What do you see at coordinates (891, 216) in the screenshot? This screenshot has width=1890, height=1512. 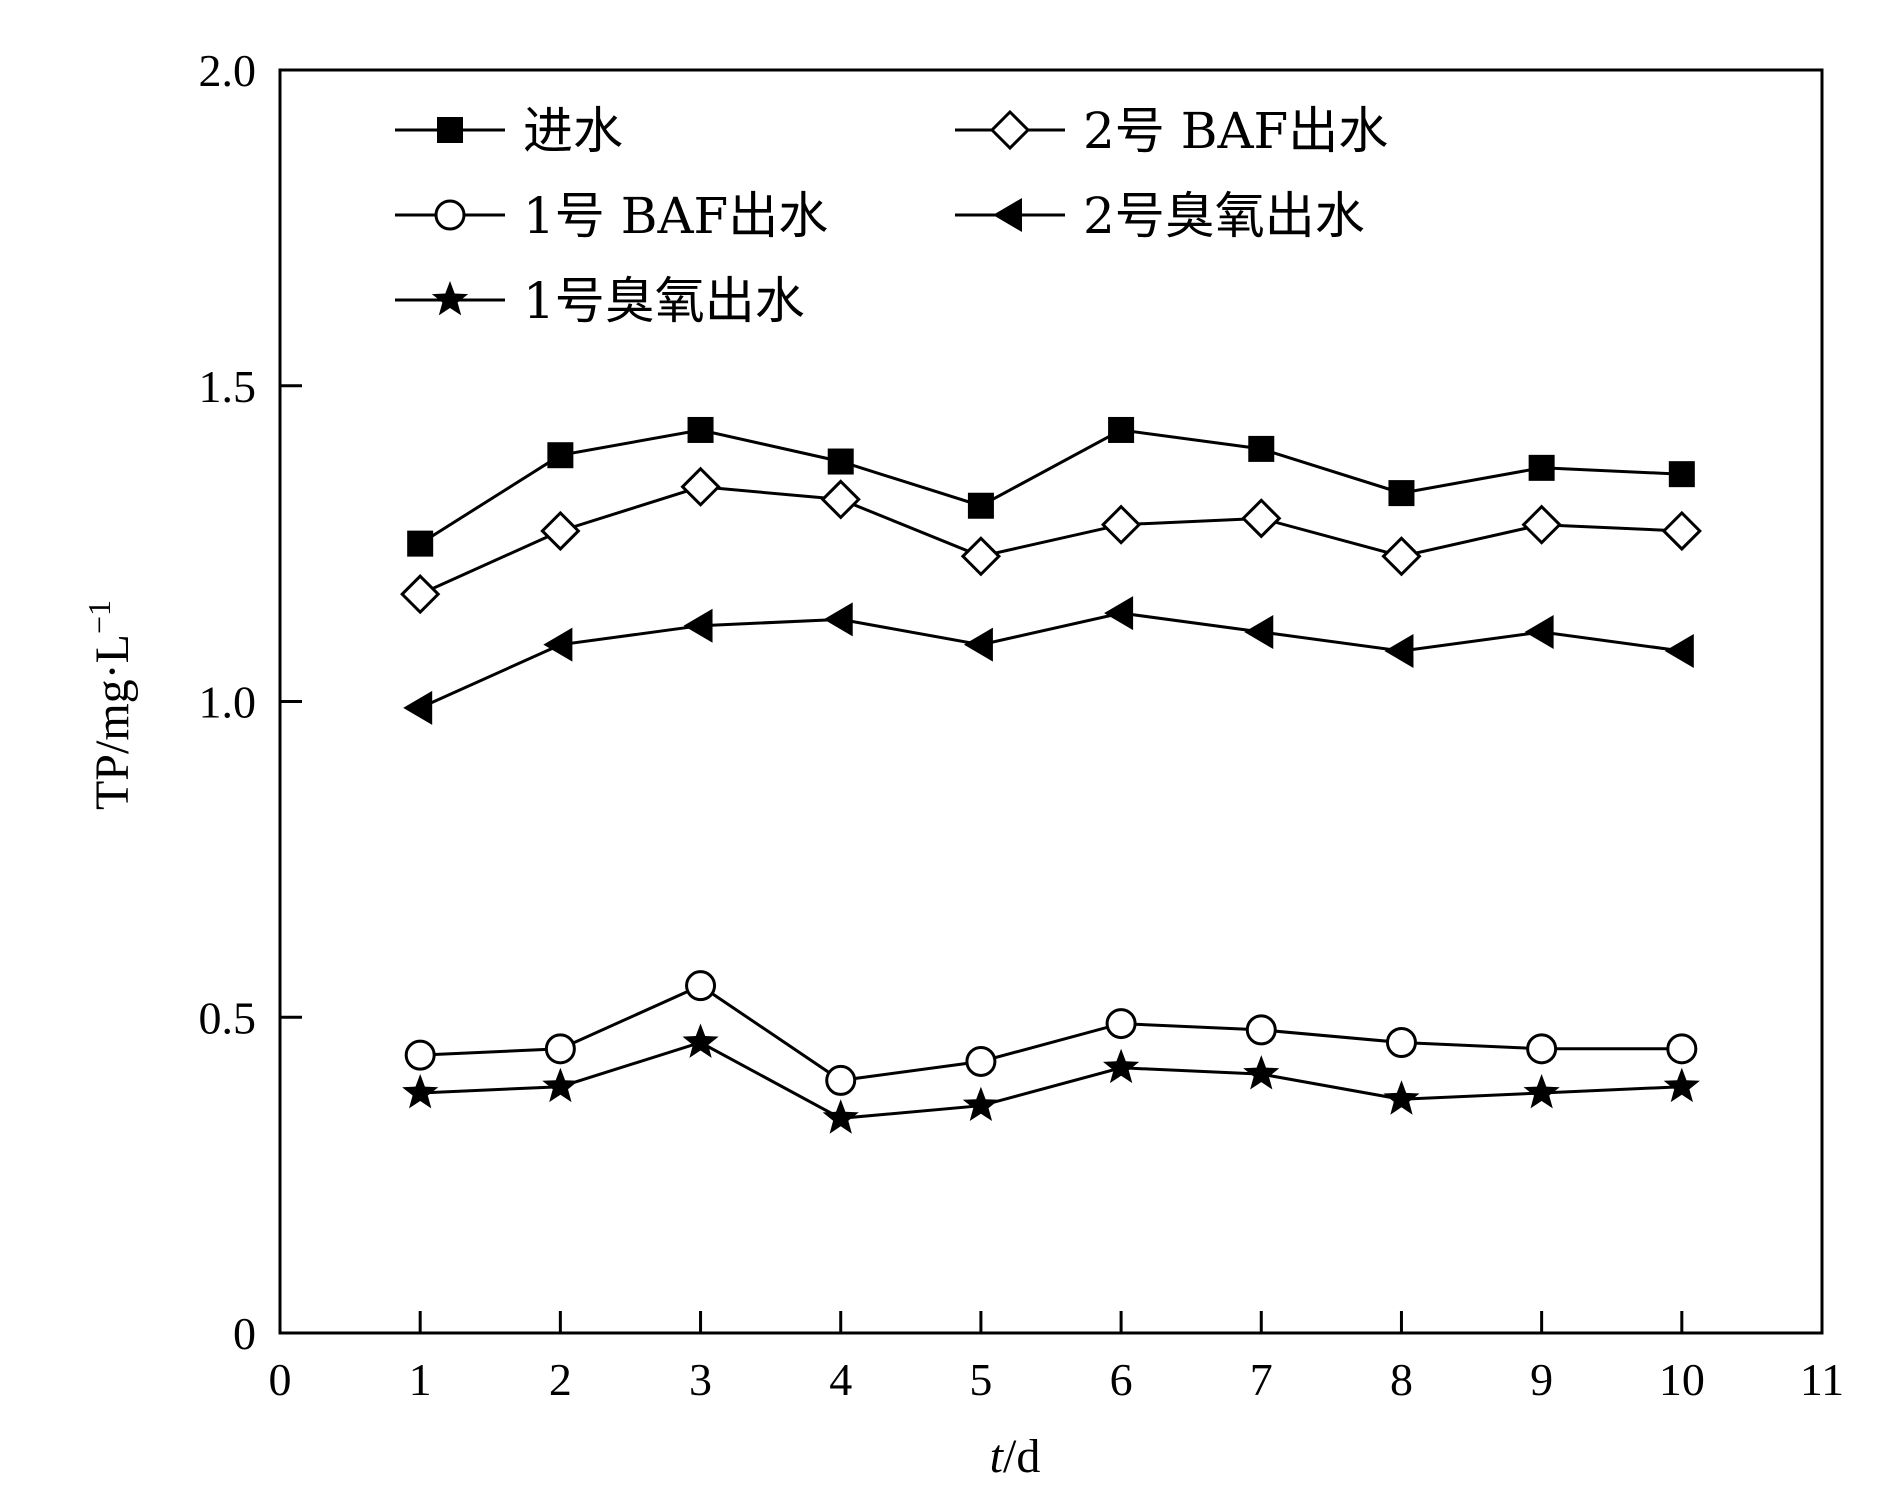 I see `legend: 进水 2号 BAF出水 1号 BAF出水 2号臭氧出水 1号臭氧出水` at bounding box center [891, 216].